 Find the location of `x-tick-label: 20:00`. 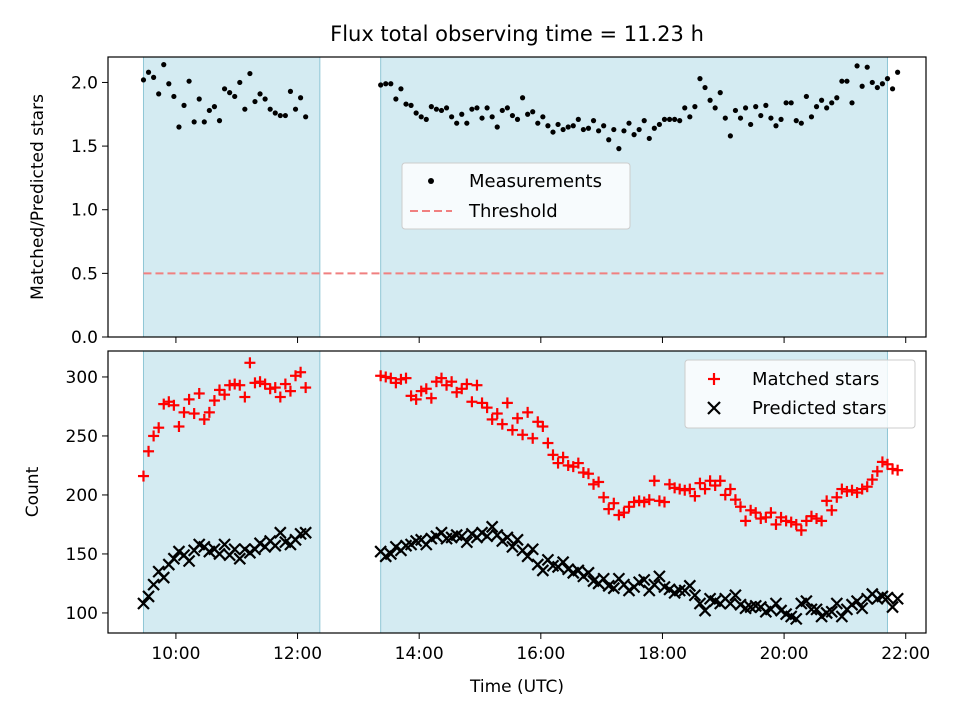

x-tick-label: 20:00 is located at coordinates (784, 654).